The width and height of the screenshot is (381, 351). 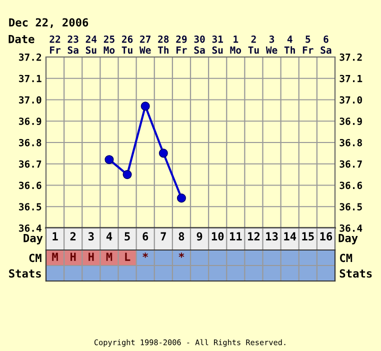 I want to click on x-tick-label: 4 Th, so click(x=289, y=45).